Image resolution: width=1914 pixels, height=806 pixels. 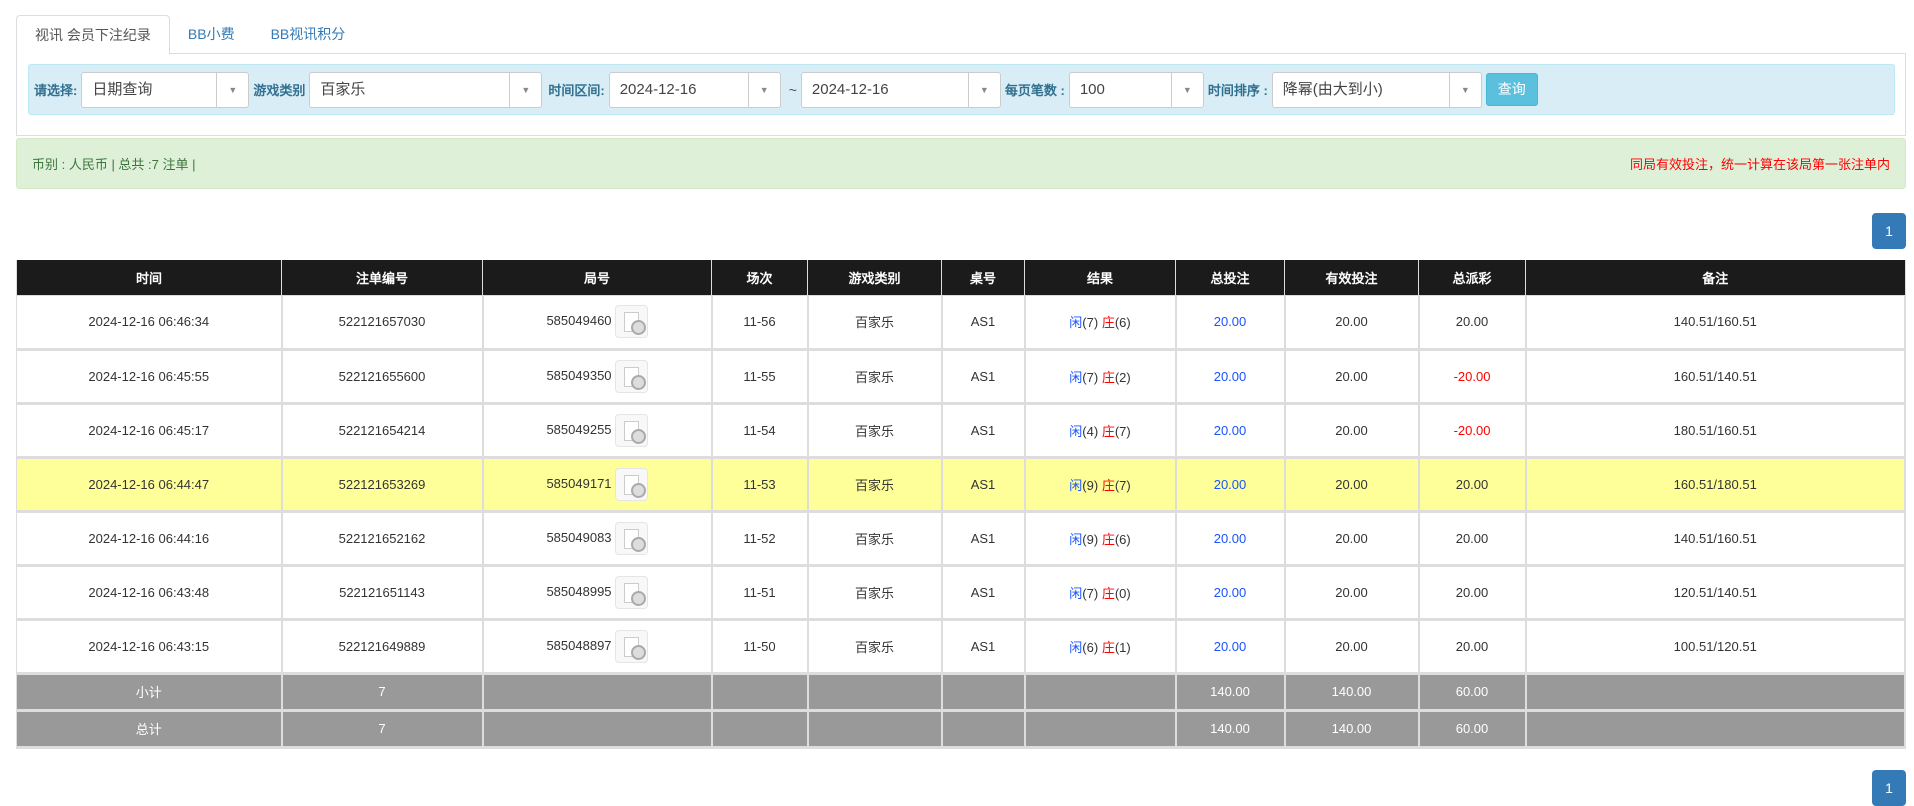 What do you see at coordinates (759, 278) in the screenshot?
I see `column-header: 场次` at bounding box center [759, 278].